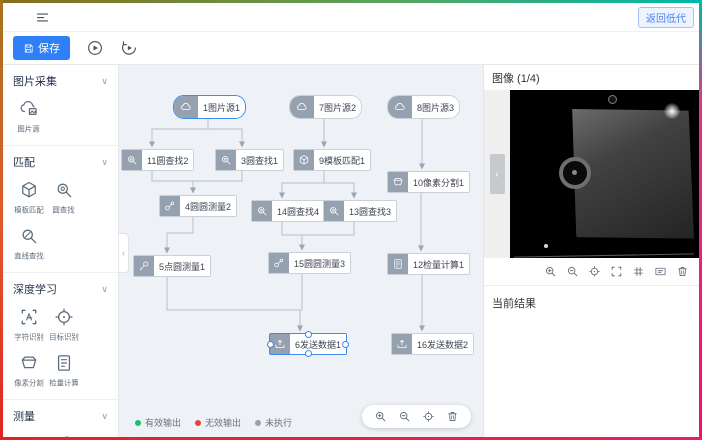  I want to click on sidebar-item-image-source: 图片源, so click(28, 117).